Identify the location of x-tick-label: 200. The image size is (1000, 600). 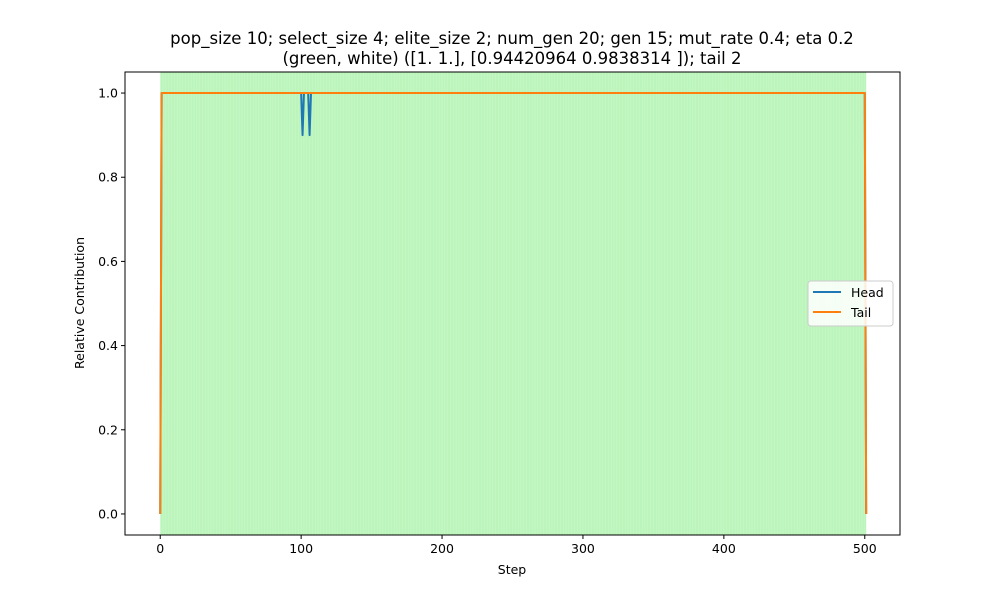
(442, 548).